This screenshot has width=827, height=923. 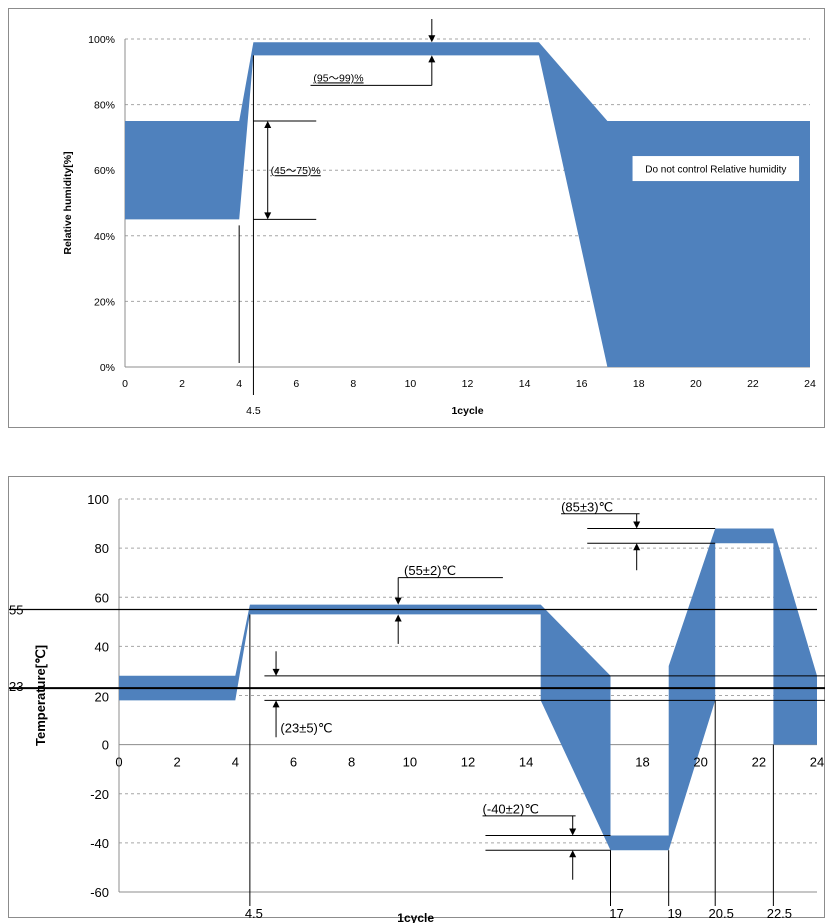 What do you see at coordinates (721, 913) in the screenshot?
I see `x-extra-label: 20.5` at bounding box center [721, 913].